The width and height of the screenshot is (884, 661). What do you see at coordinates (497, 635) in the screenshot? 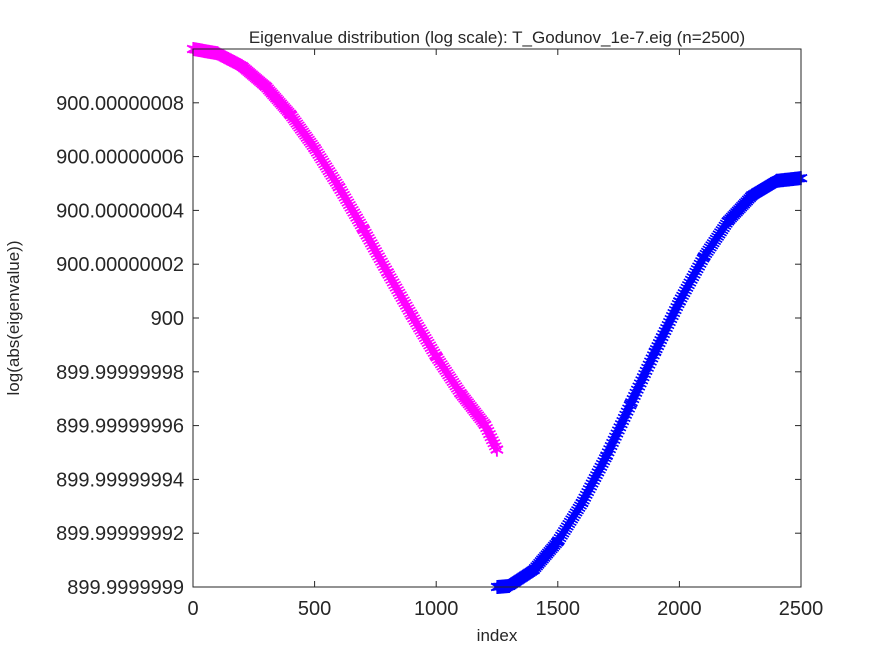
I see `x-axis-title: index` at bounding box center [497, 635].